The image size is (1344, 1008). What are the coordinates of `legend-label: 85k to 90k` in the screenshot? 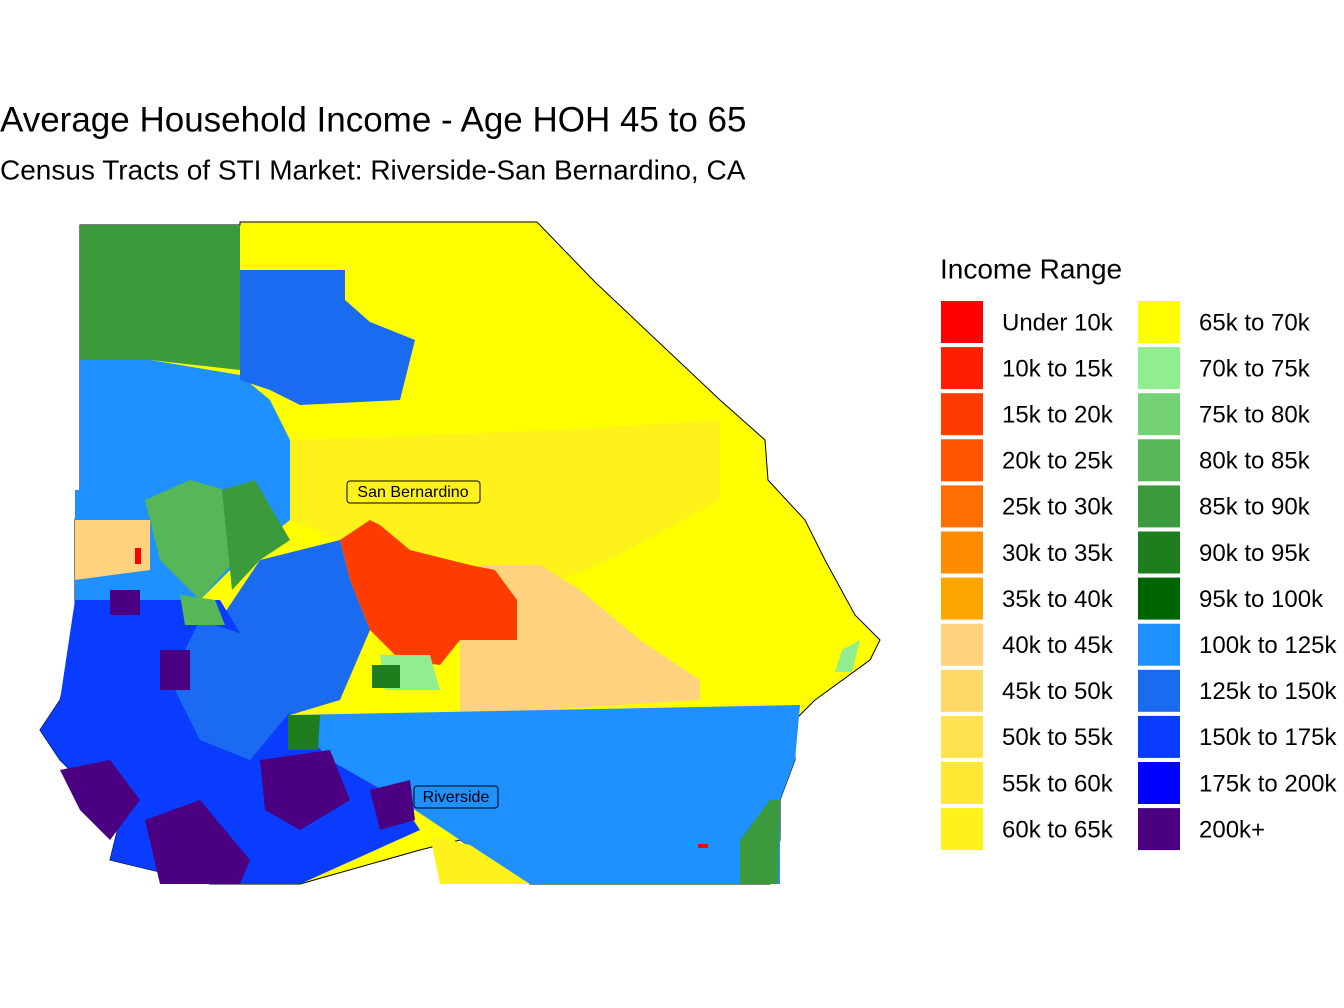 It's located at (1255, 507).